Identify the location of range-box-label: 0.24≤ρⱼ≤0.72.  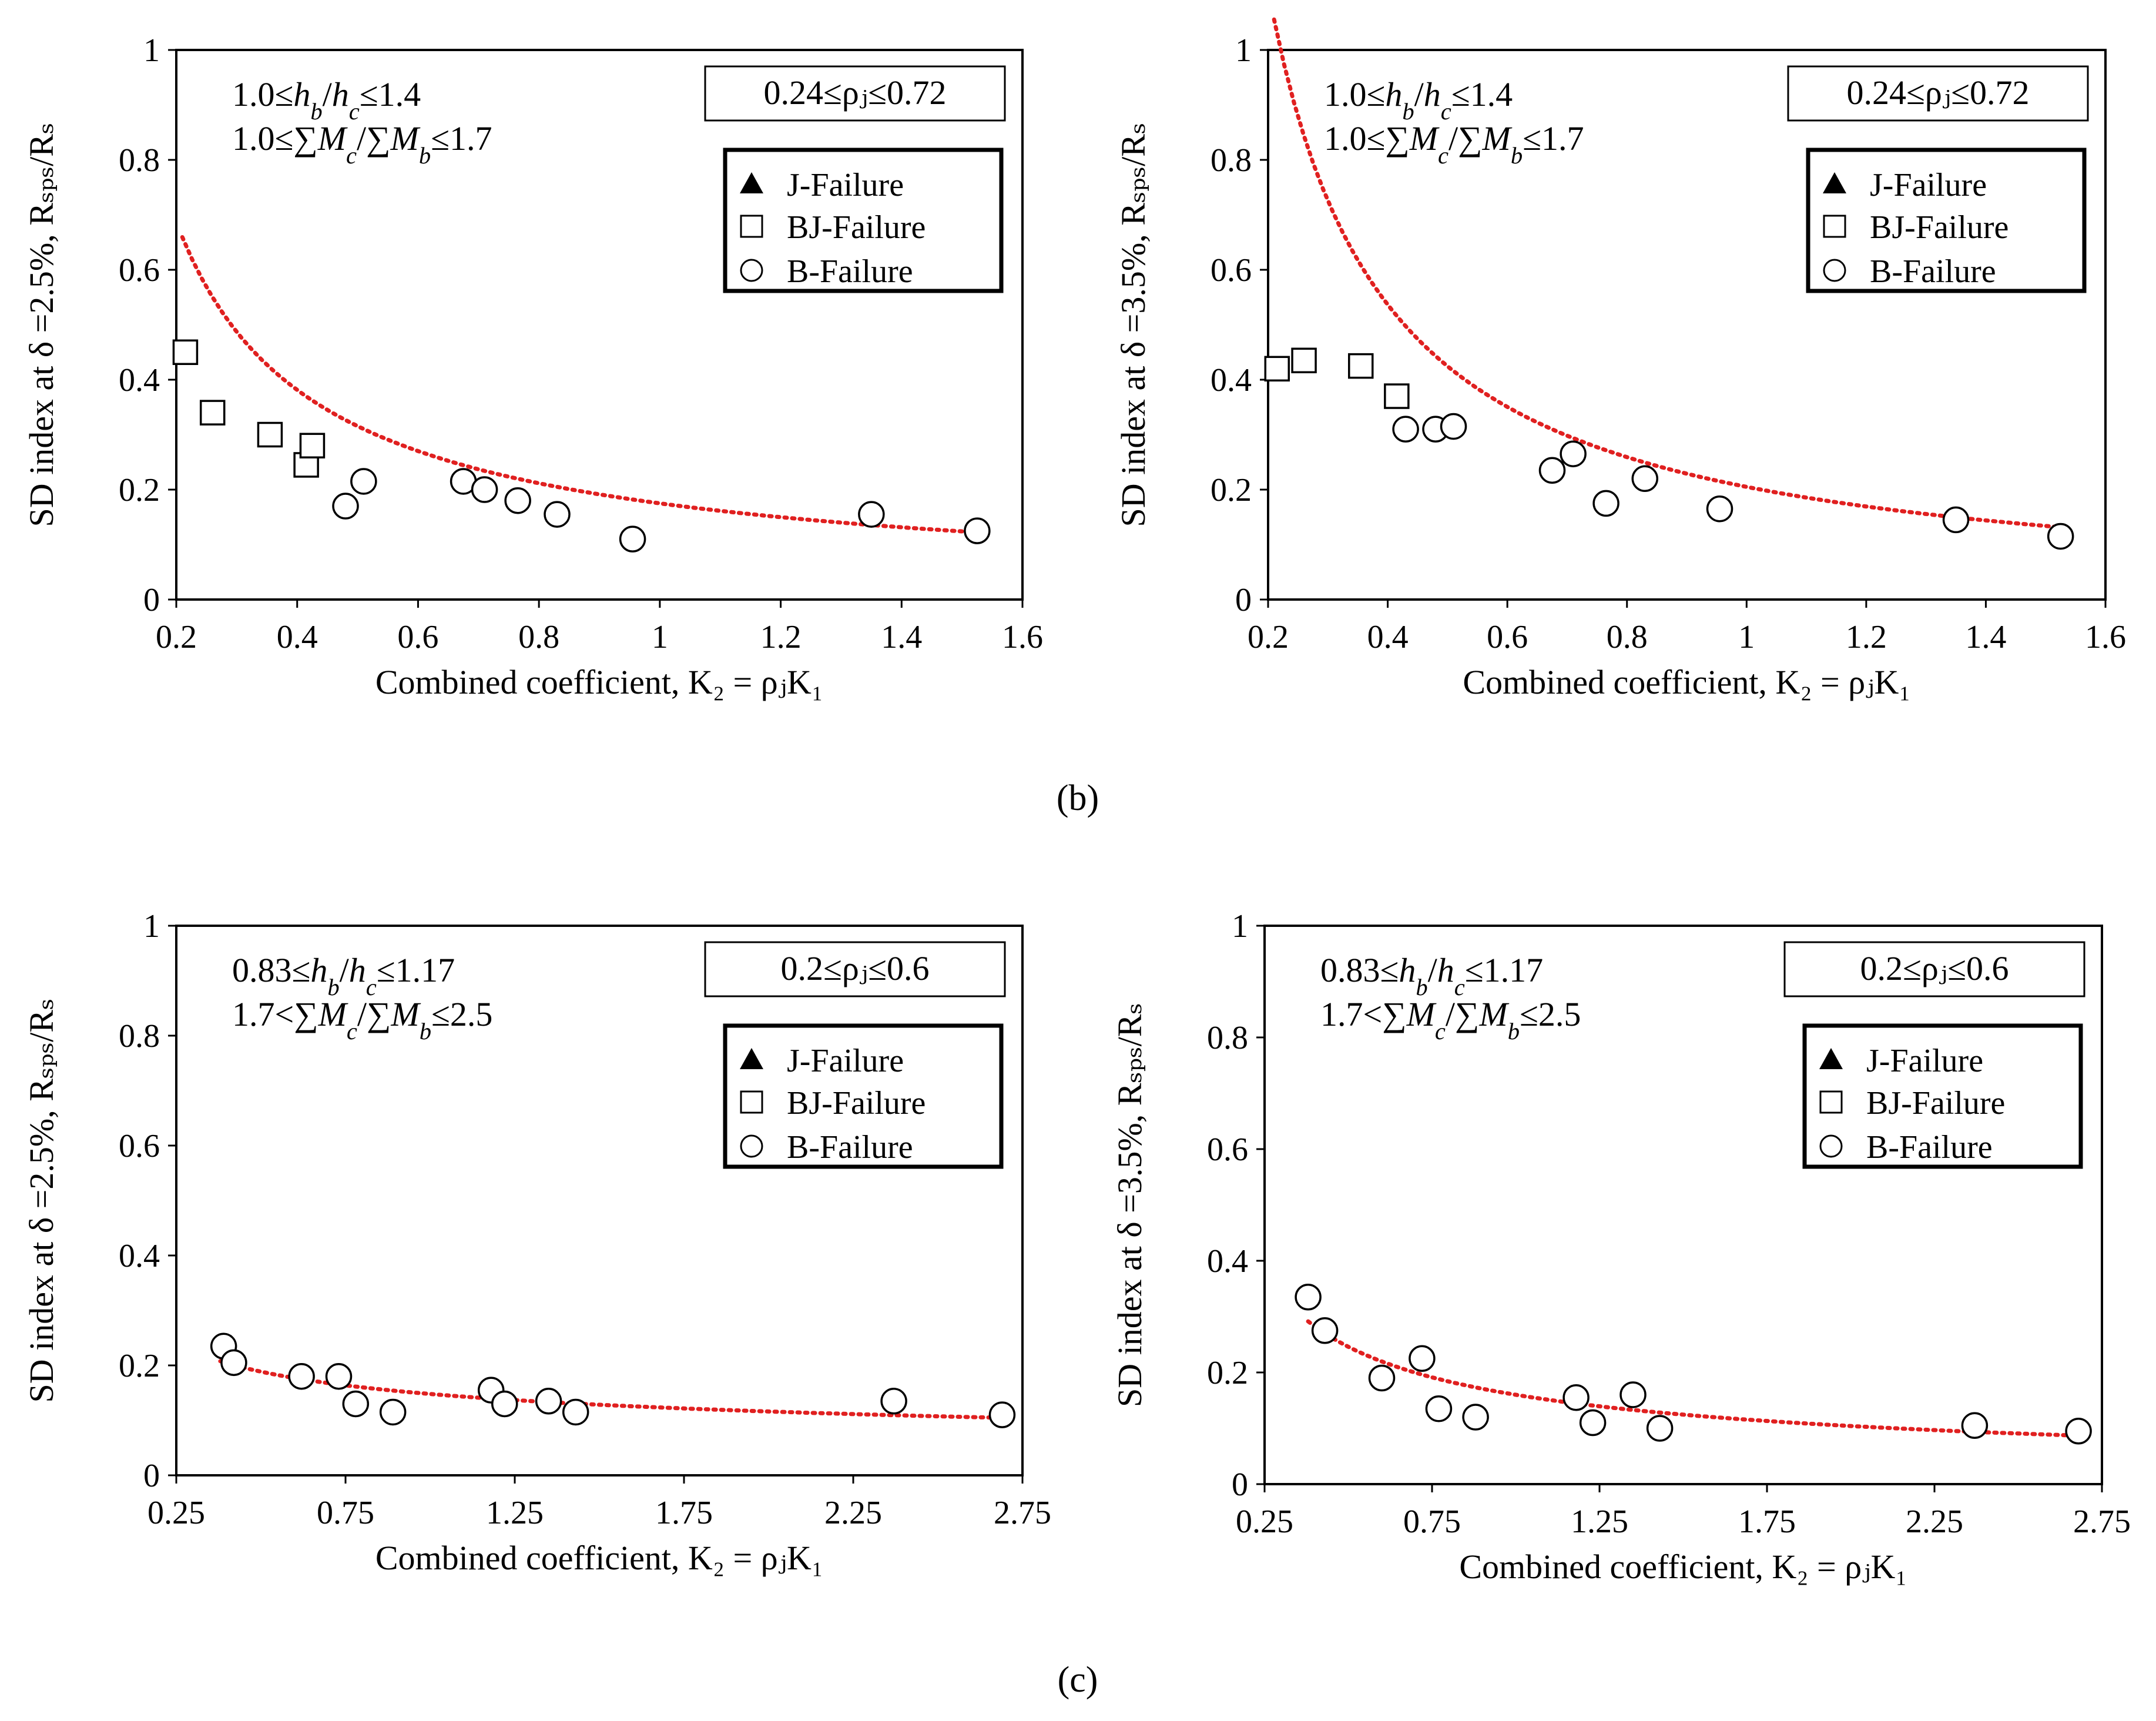
(855, 92).